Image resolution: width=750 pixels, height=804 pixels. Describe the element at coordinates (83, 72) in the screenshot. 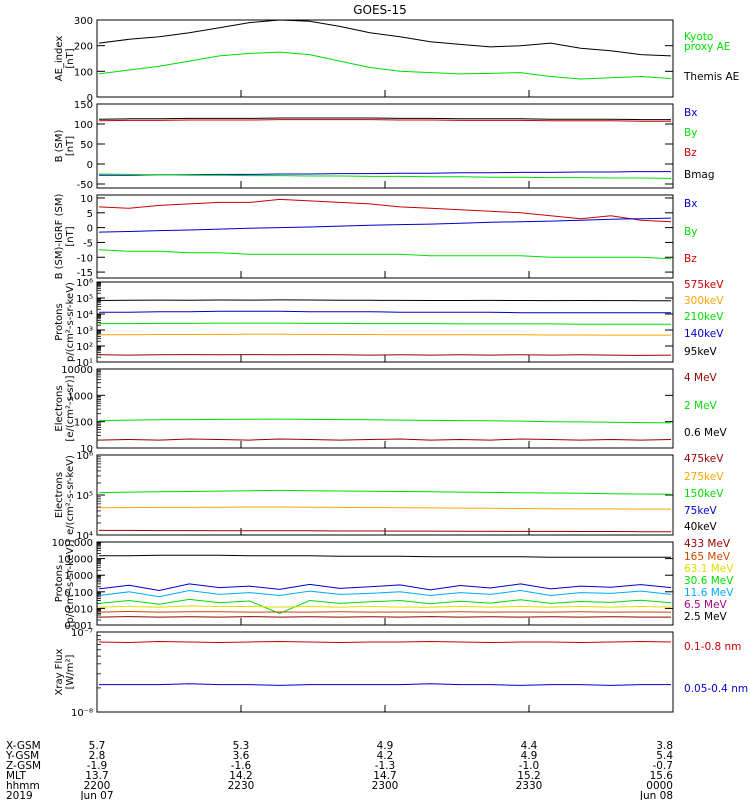

I see `y-tick-label: 100` at that location.